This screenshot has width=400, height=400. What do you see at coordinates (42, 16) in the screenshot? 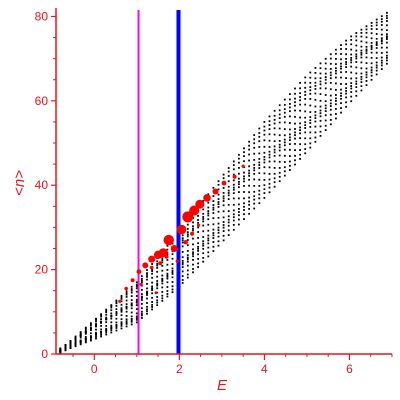
I see `y-tick-label: 80` at bounding box center [42, 16].